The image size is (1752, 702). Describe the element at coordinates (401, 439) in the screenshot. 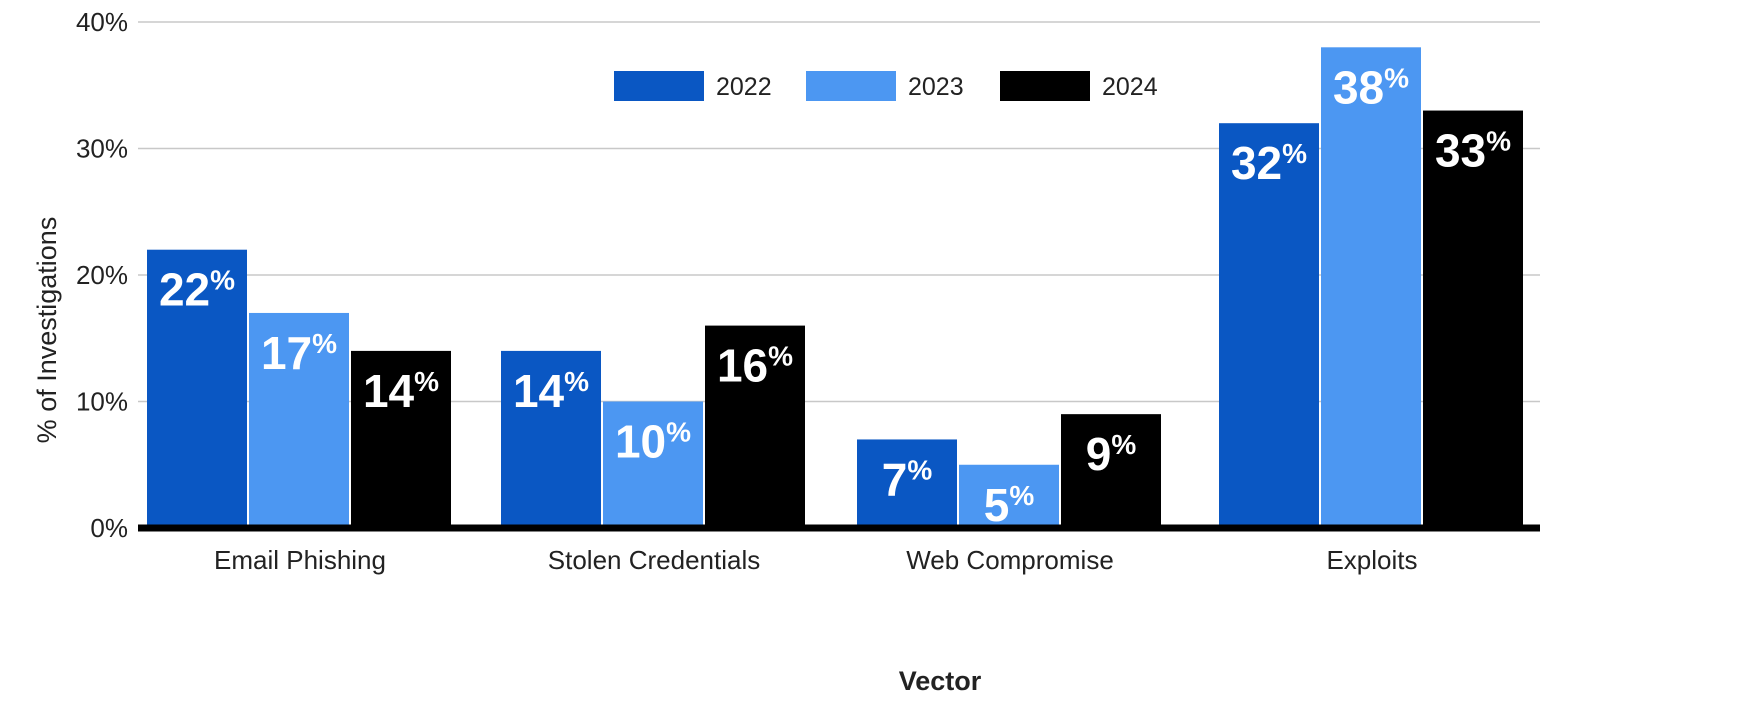

I see `bar-2024-email-phishing` at that location.